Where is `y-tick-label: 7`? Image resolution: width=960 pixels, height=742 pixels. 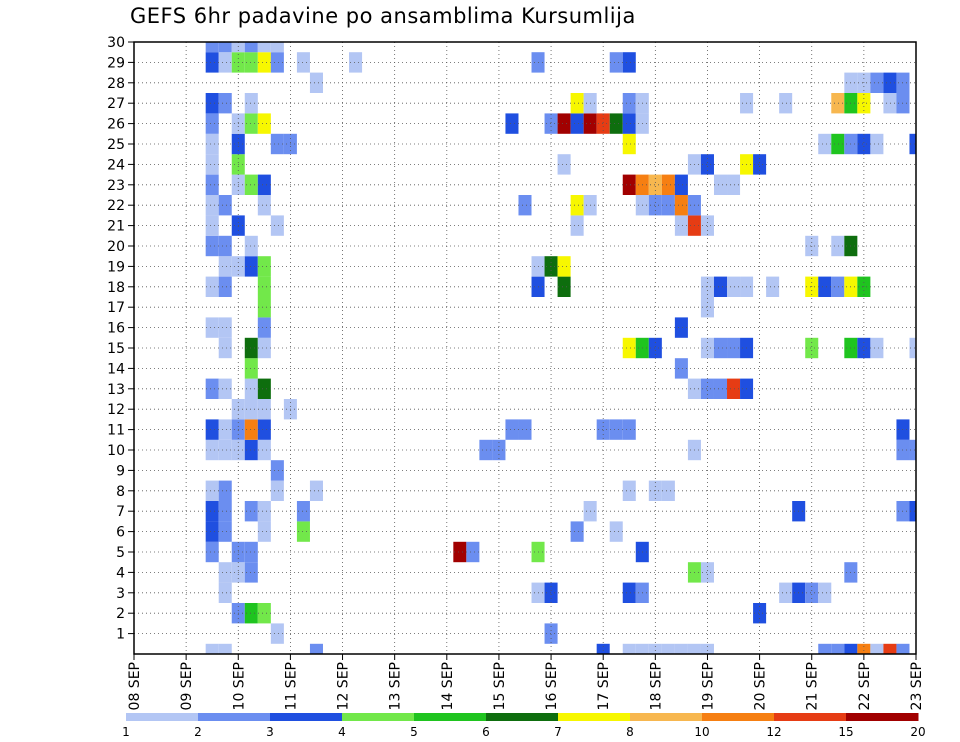
y-tick-label: 7 is located at coordinates (120, 512).